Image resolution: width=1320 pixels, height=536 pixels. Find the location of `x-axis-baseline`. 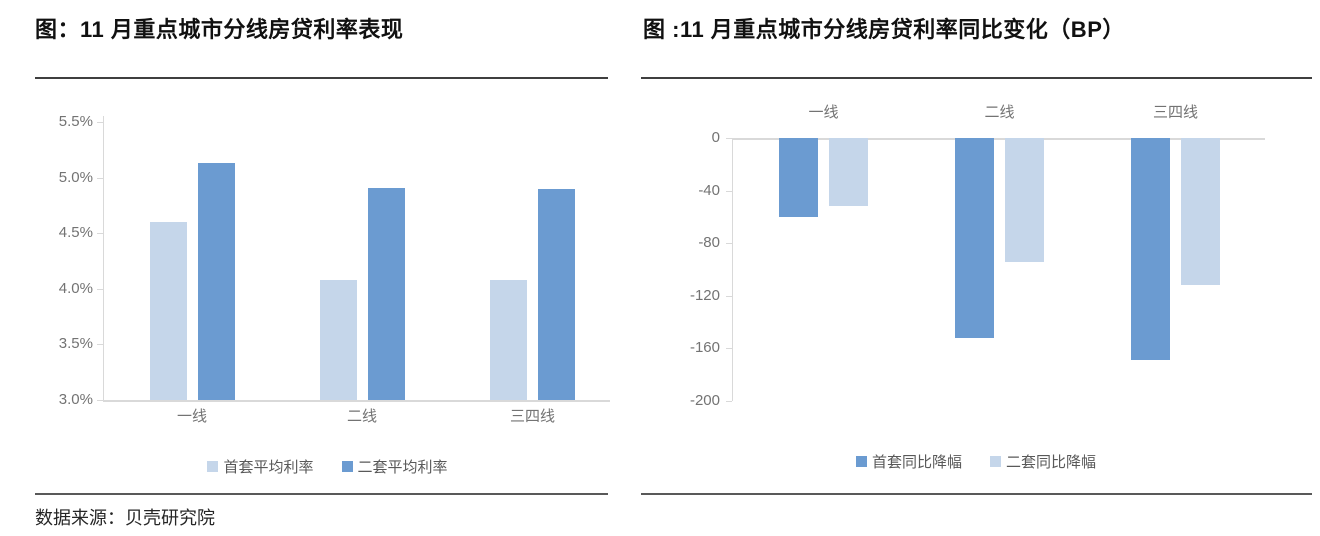

x-axis-baseline is located at coordinates (356, 401).